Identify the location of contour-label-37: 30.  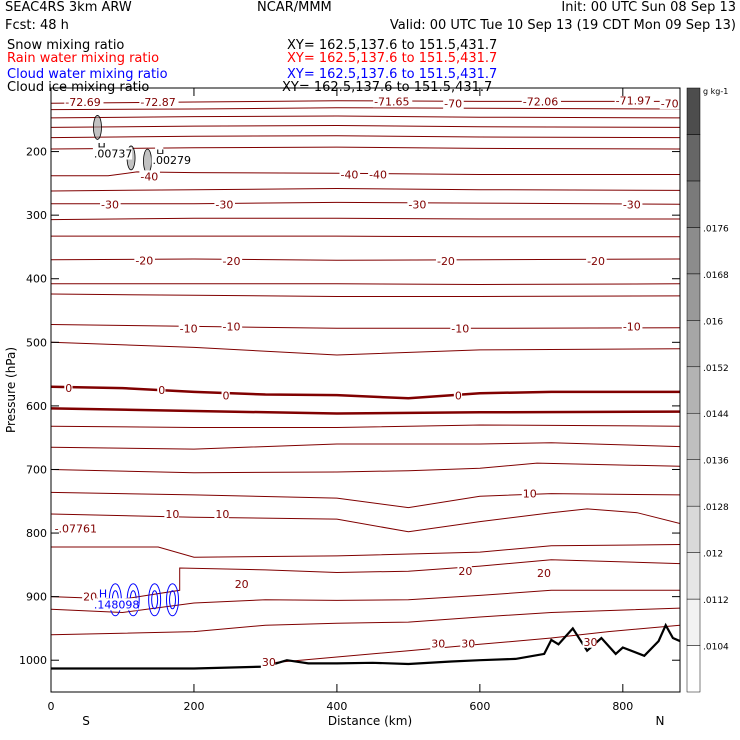
(269, 662).